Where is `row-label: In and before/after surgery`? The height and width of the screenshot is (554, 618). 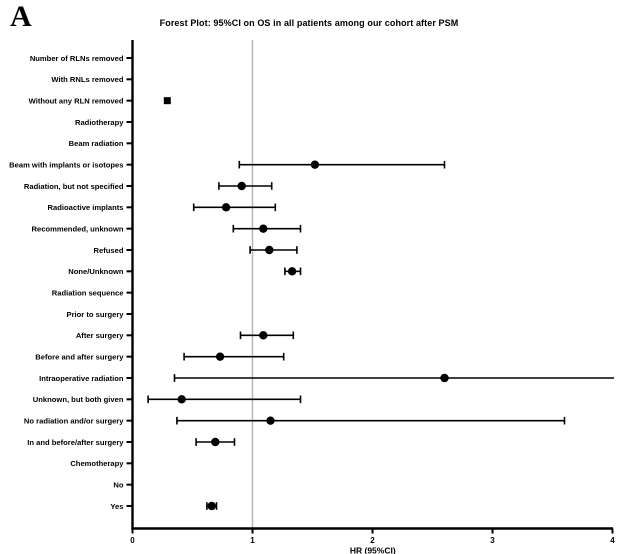 row-label: In and before/after surgery is located at coordinates (75, 442).